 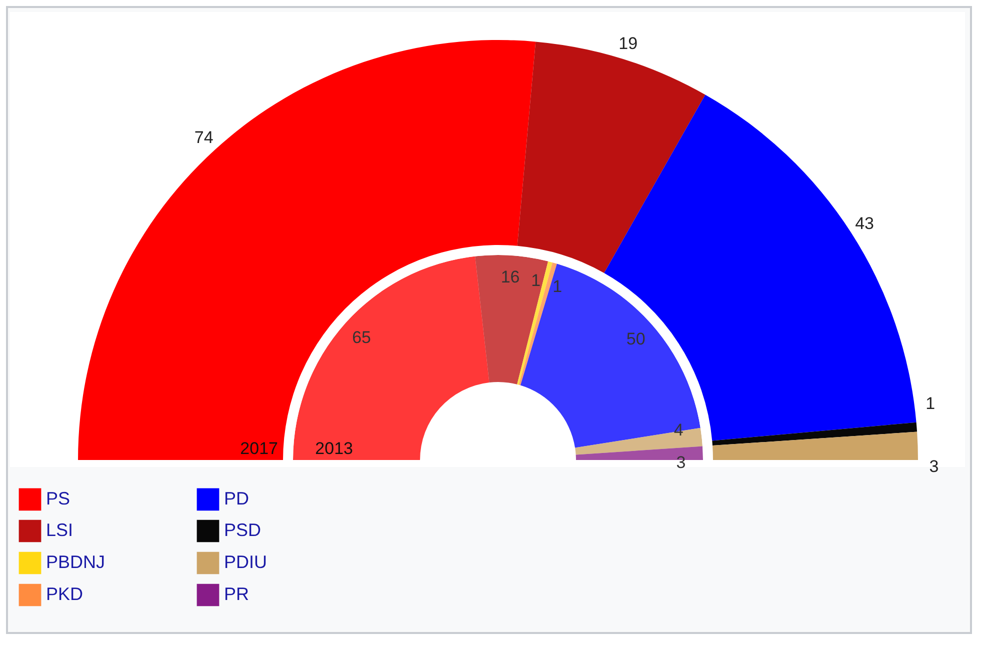 What do you see at coordinates (243, 530) in the screenshot?
I see `legend-label: PSD` at bounding box center [243, 530].